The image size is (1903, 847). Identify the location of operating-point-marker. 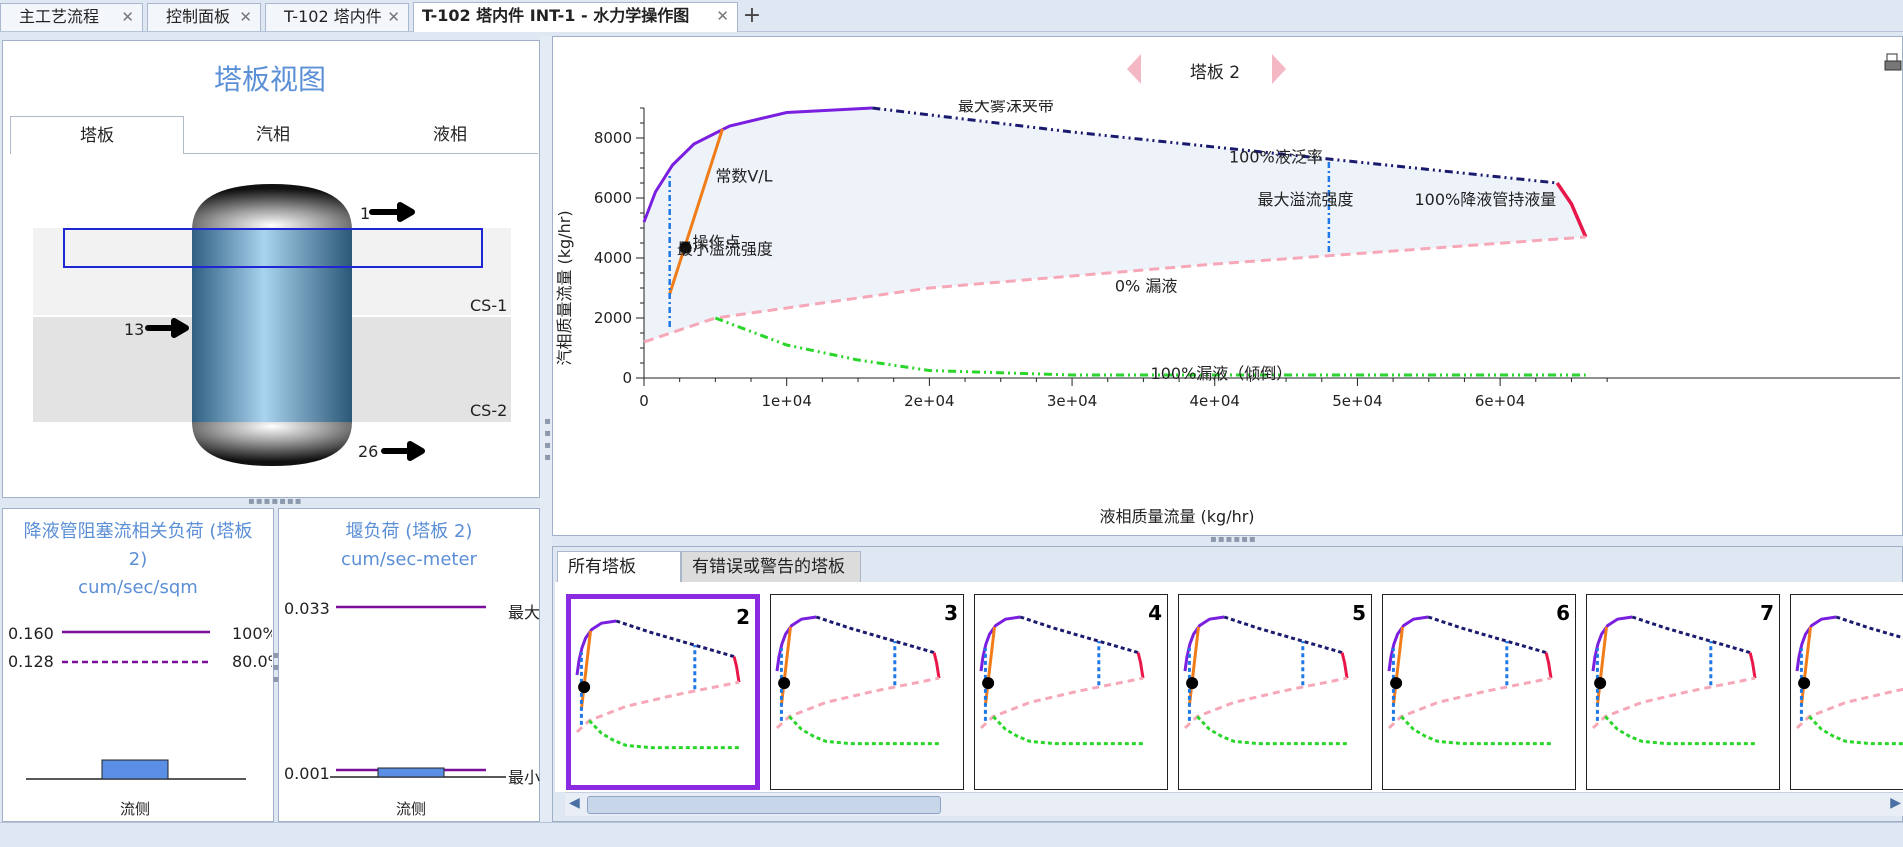
(685, 247).